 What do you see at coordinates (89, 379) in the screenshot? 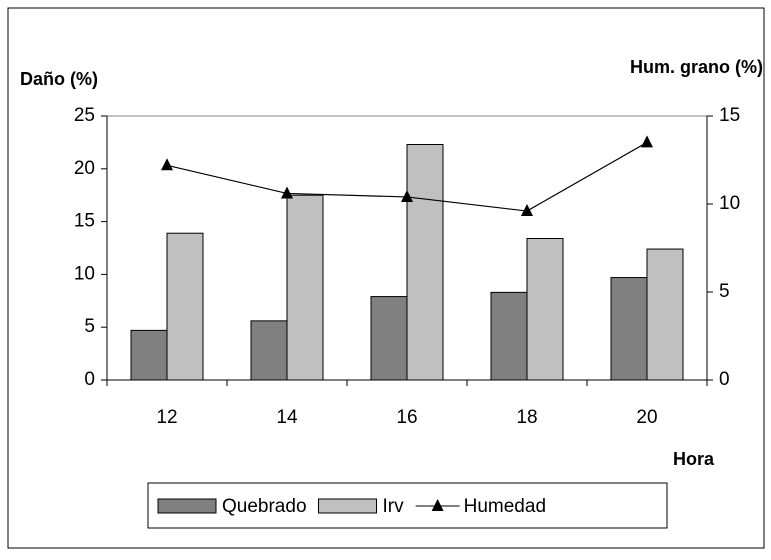
I see `y-tick-label: 0` at bounding box center [89, 379].